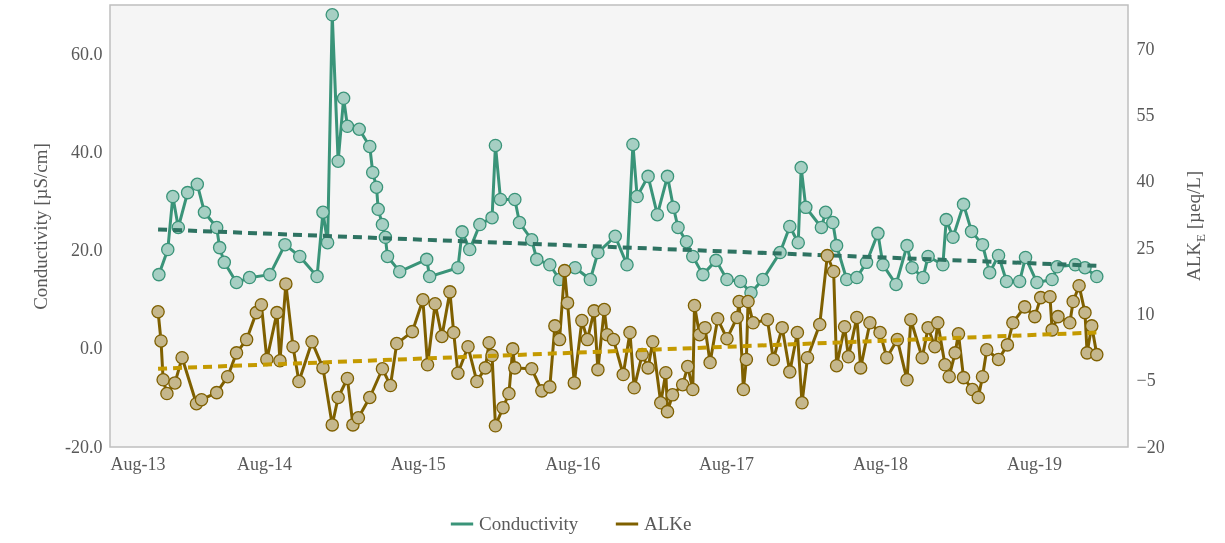 Image resolution: width=1225 pixels, height=543 pixels. What do you see at coordinates (529, 523) in the screenshot?
I see `legend-label: Conductivity` at bounding box center [529, 523].